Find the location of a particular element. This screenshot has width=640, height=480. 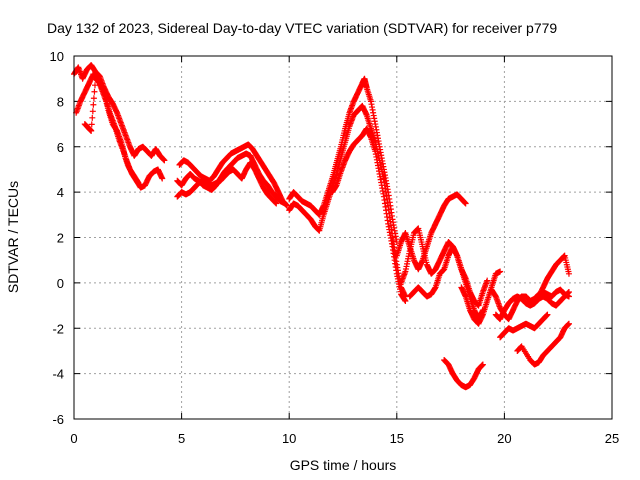

y-tick-label: 4 is located at coordinates (60, 192).